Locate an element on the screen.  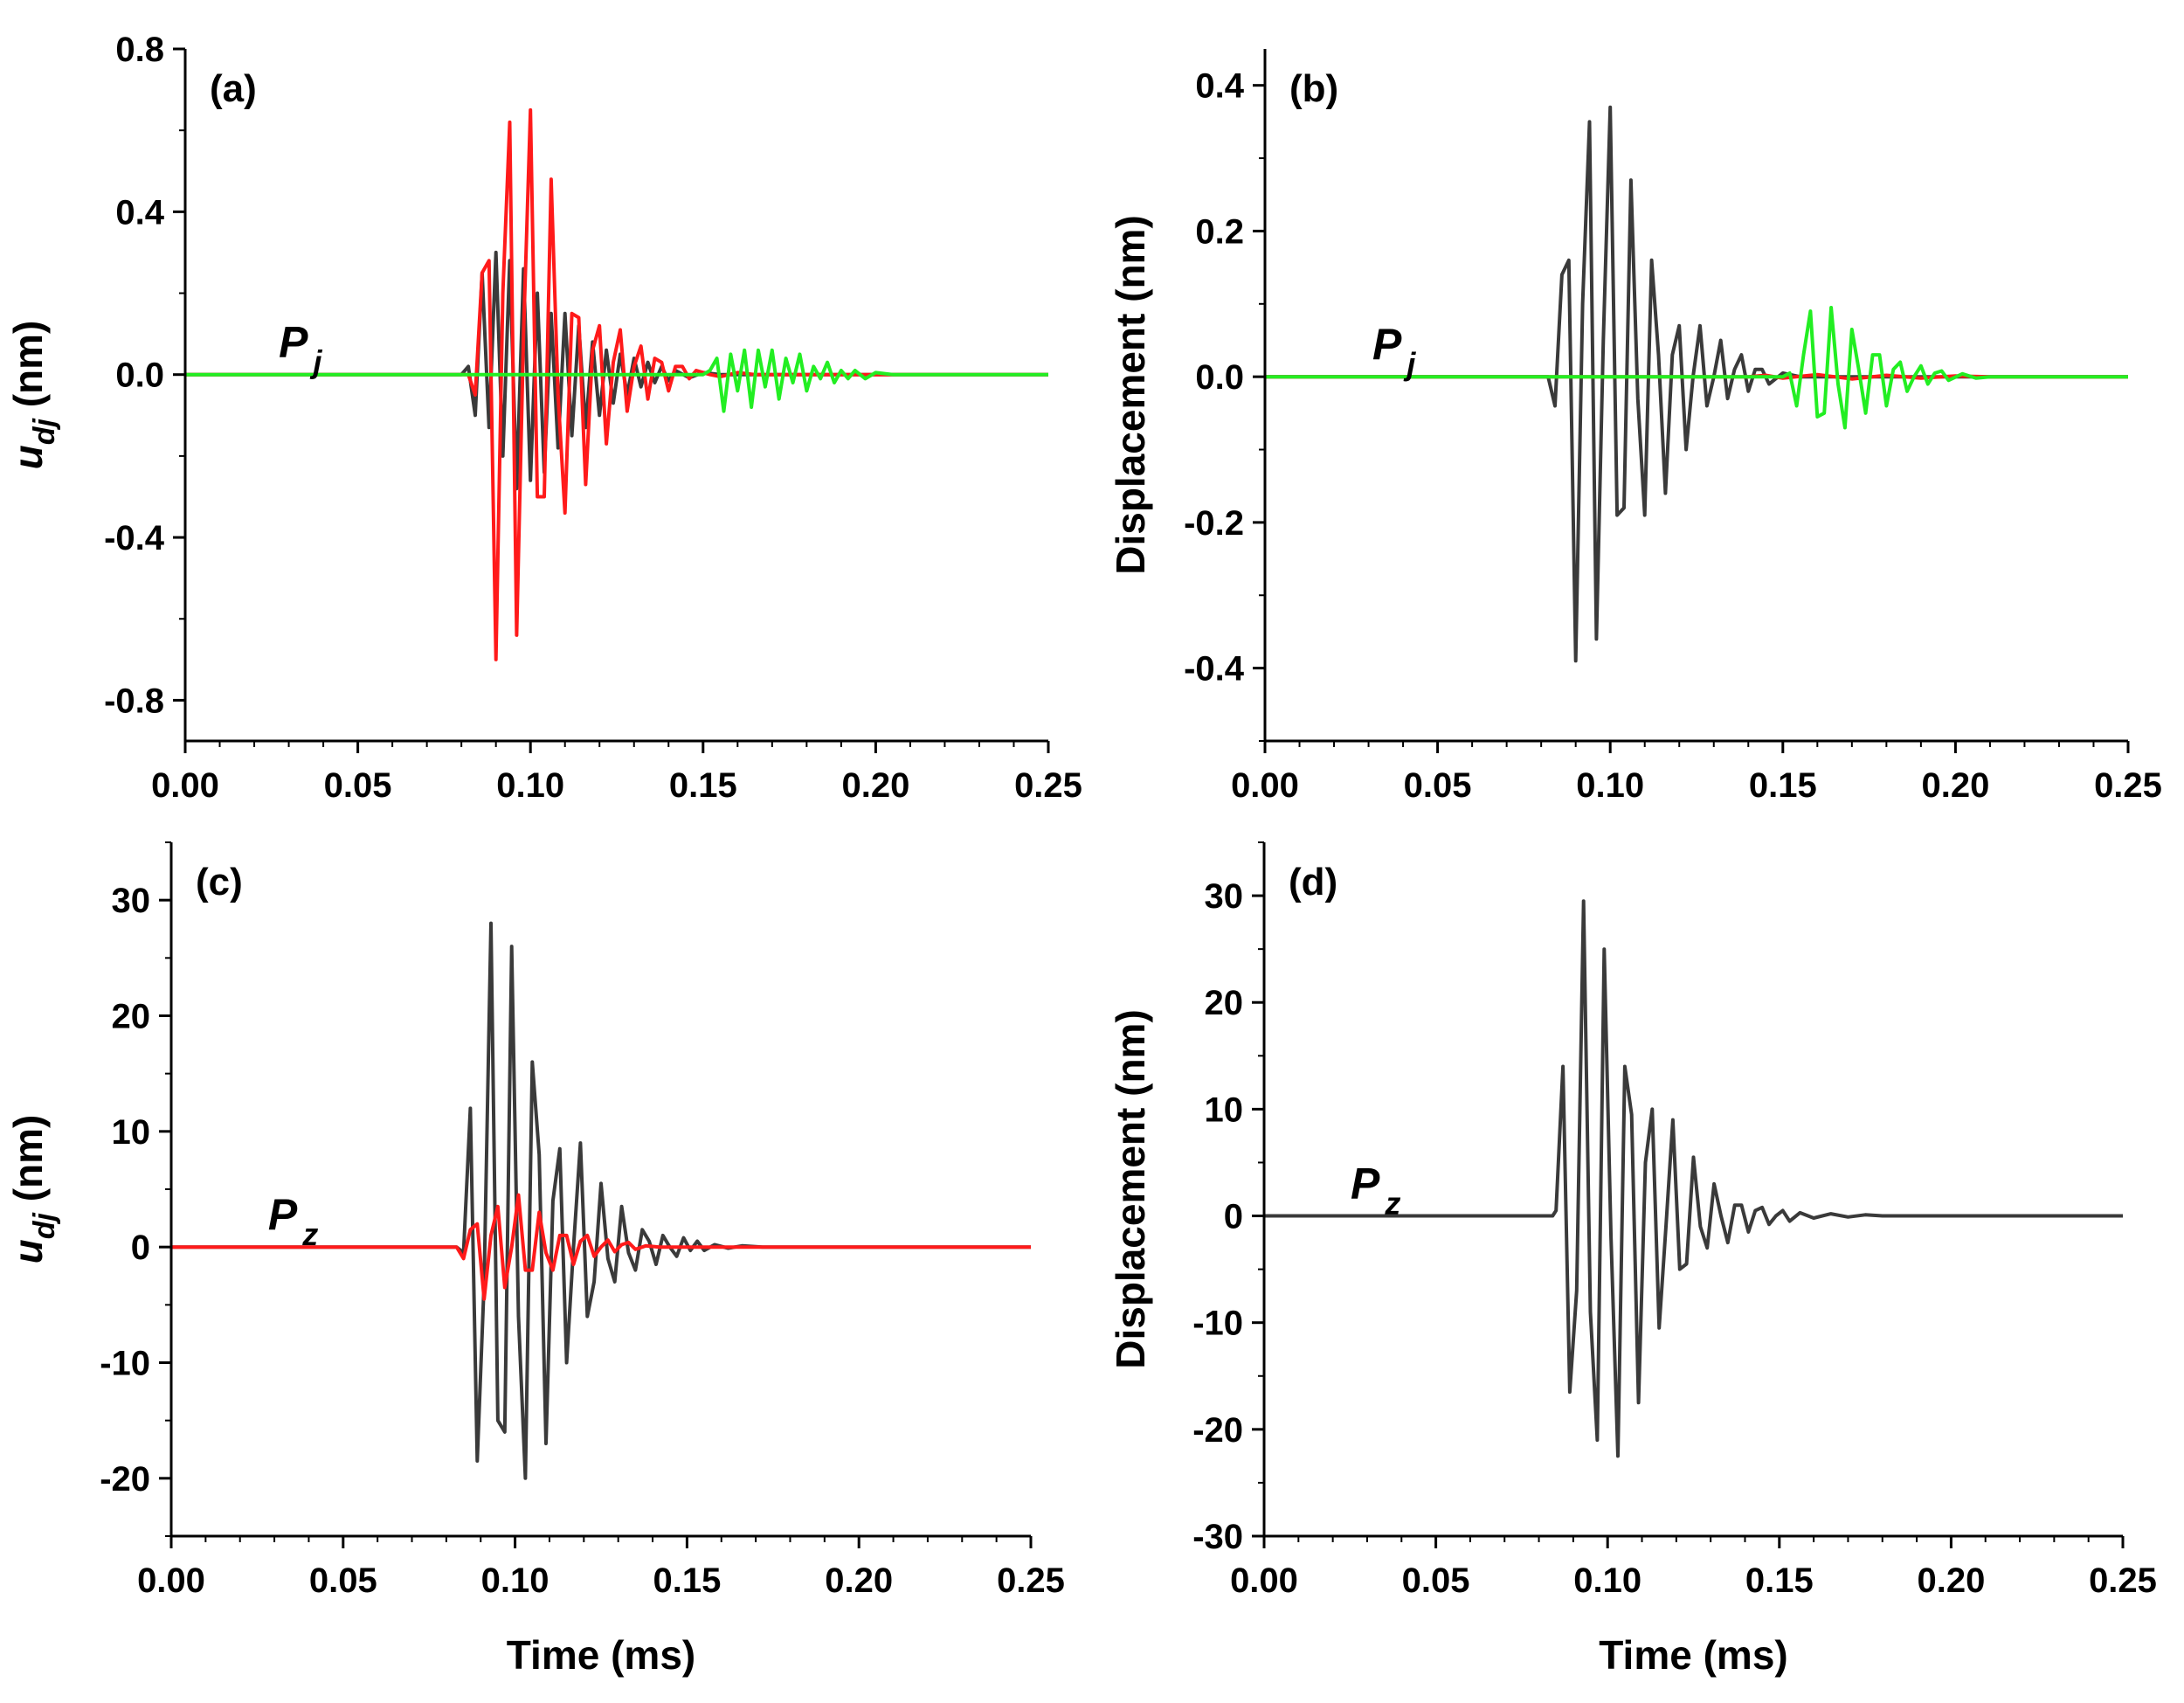
y-tick-label: 0.8 is located at coordinates (139, 50).